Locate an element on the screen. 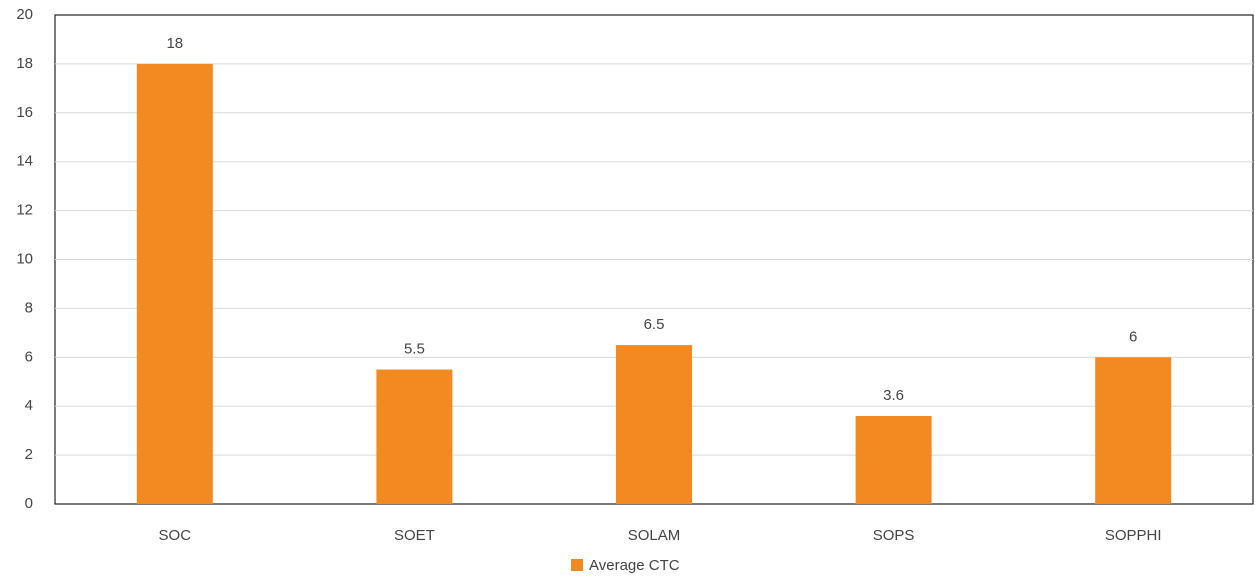  y-tick-label: 20 is located at coordinates (24, 14).